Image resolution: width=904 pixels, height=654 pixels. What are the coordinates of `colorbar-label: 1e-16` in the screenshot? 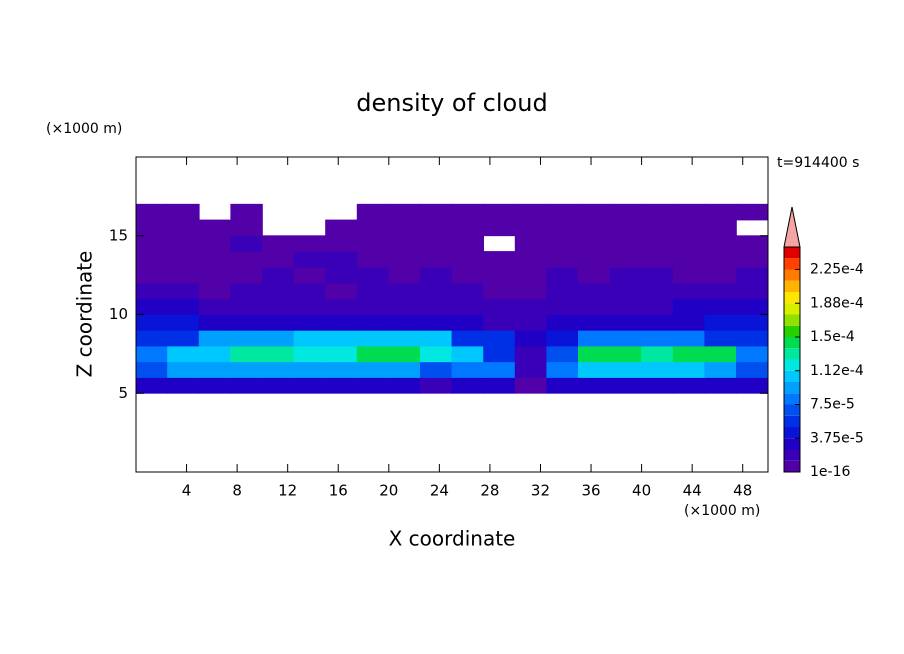 It's located at (830, 472).